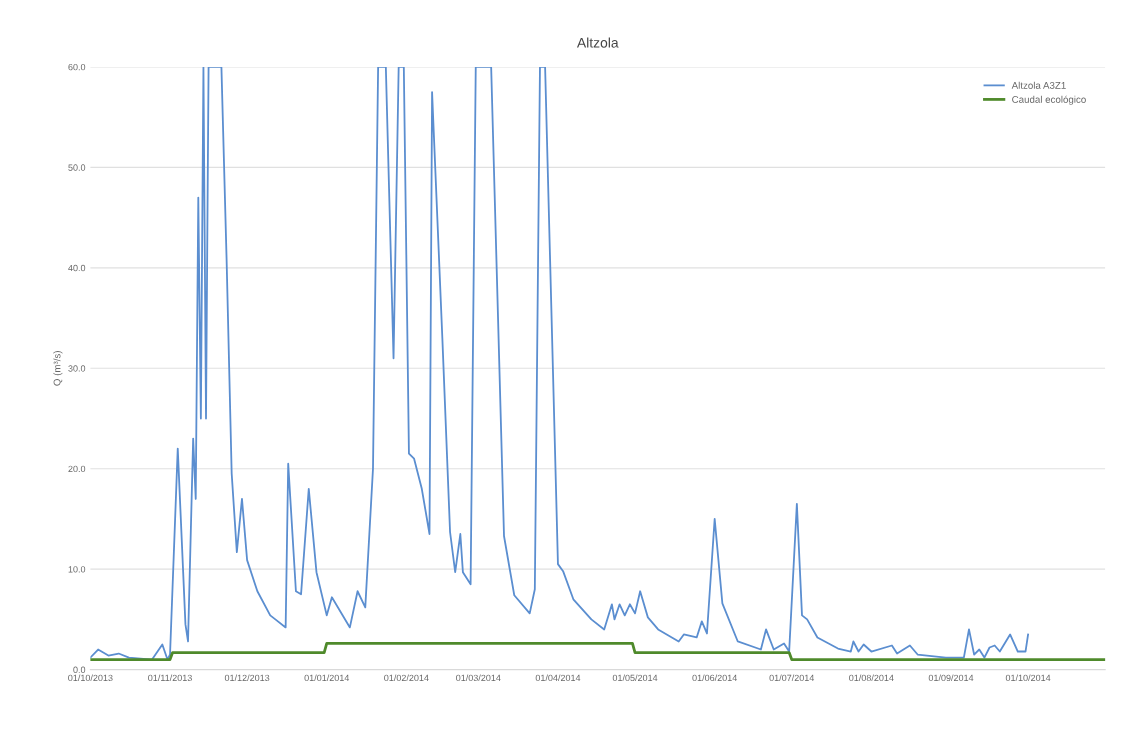 This screenshot has height=744, width=1130. I want to click on y-tick-label: 20.0, so click(77, 469).